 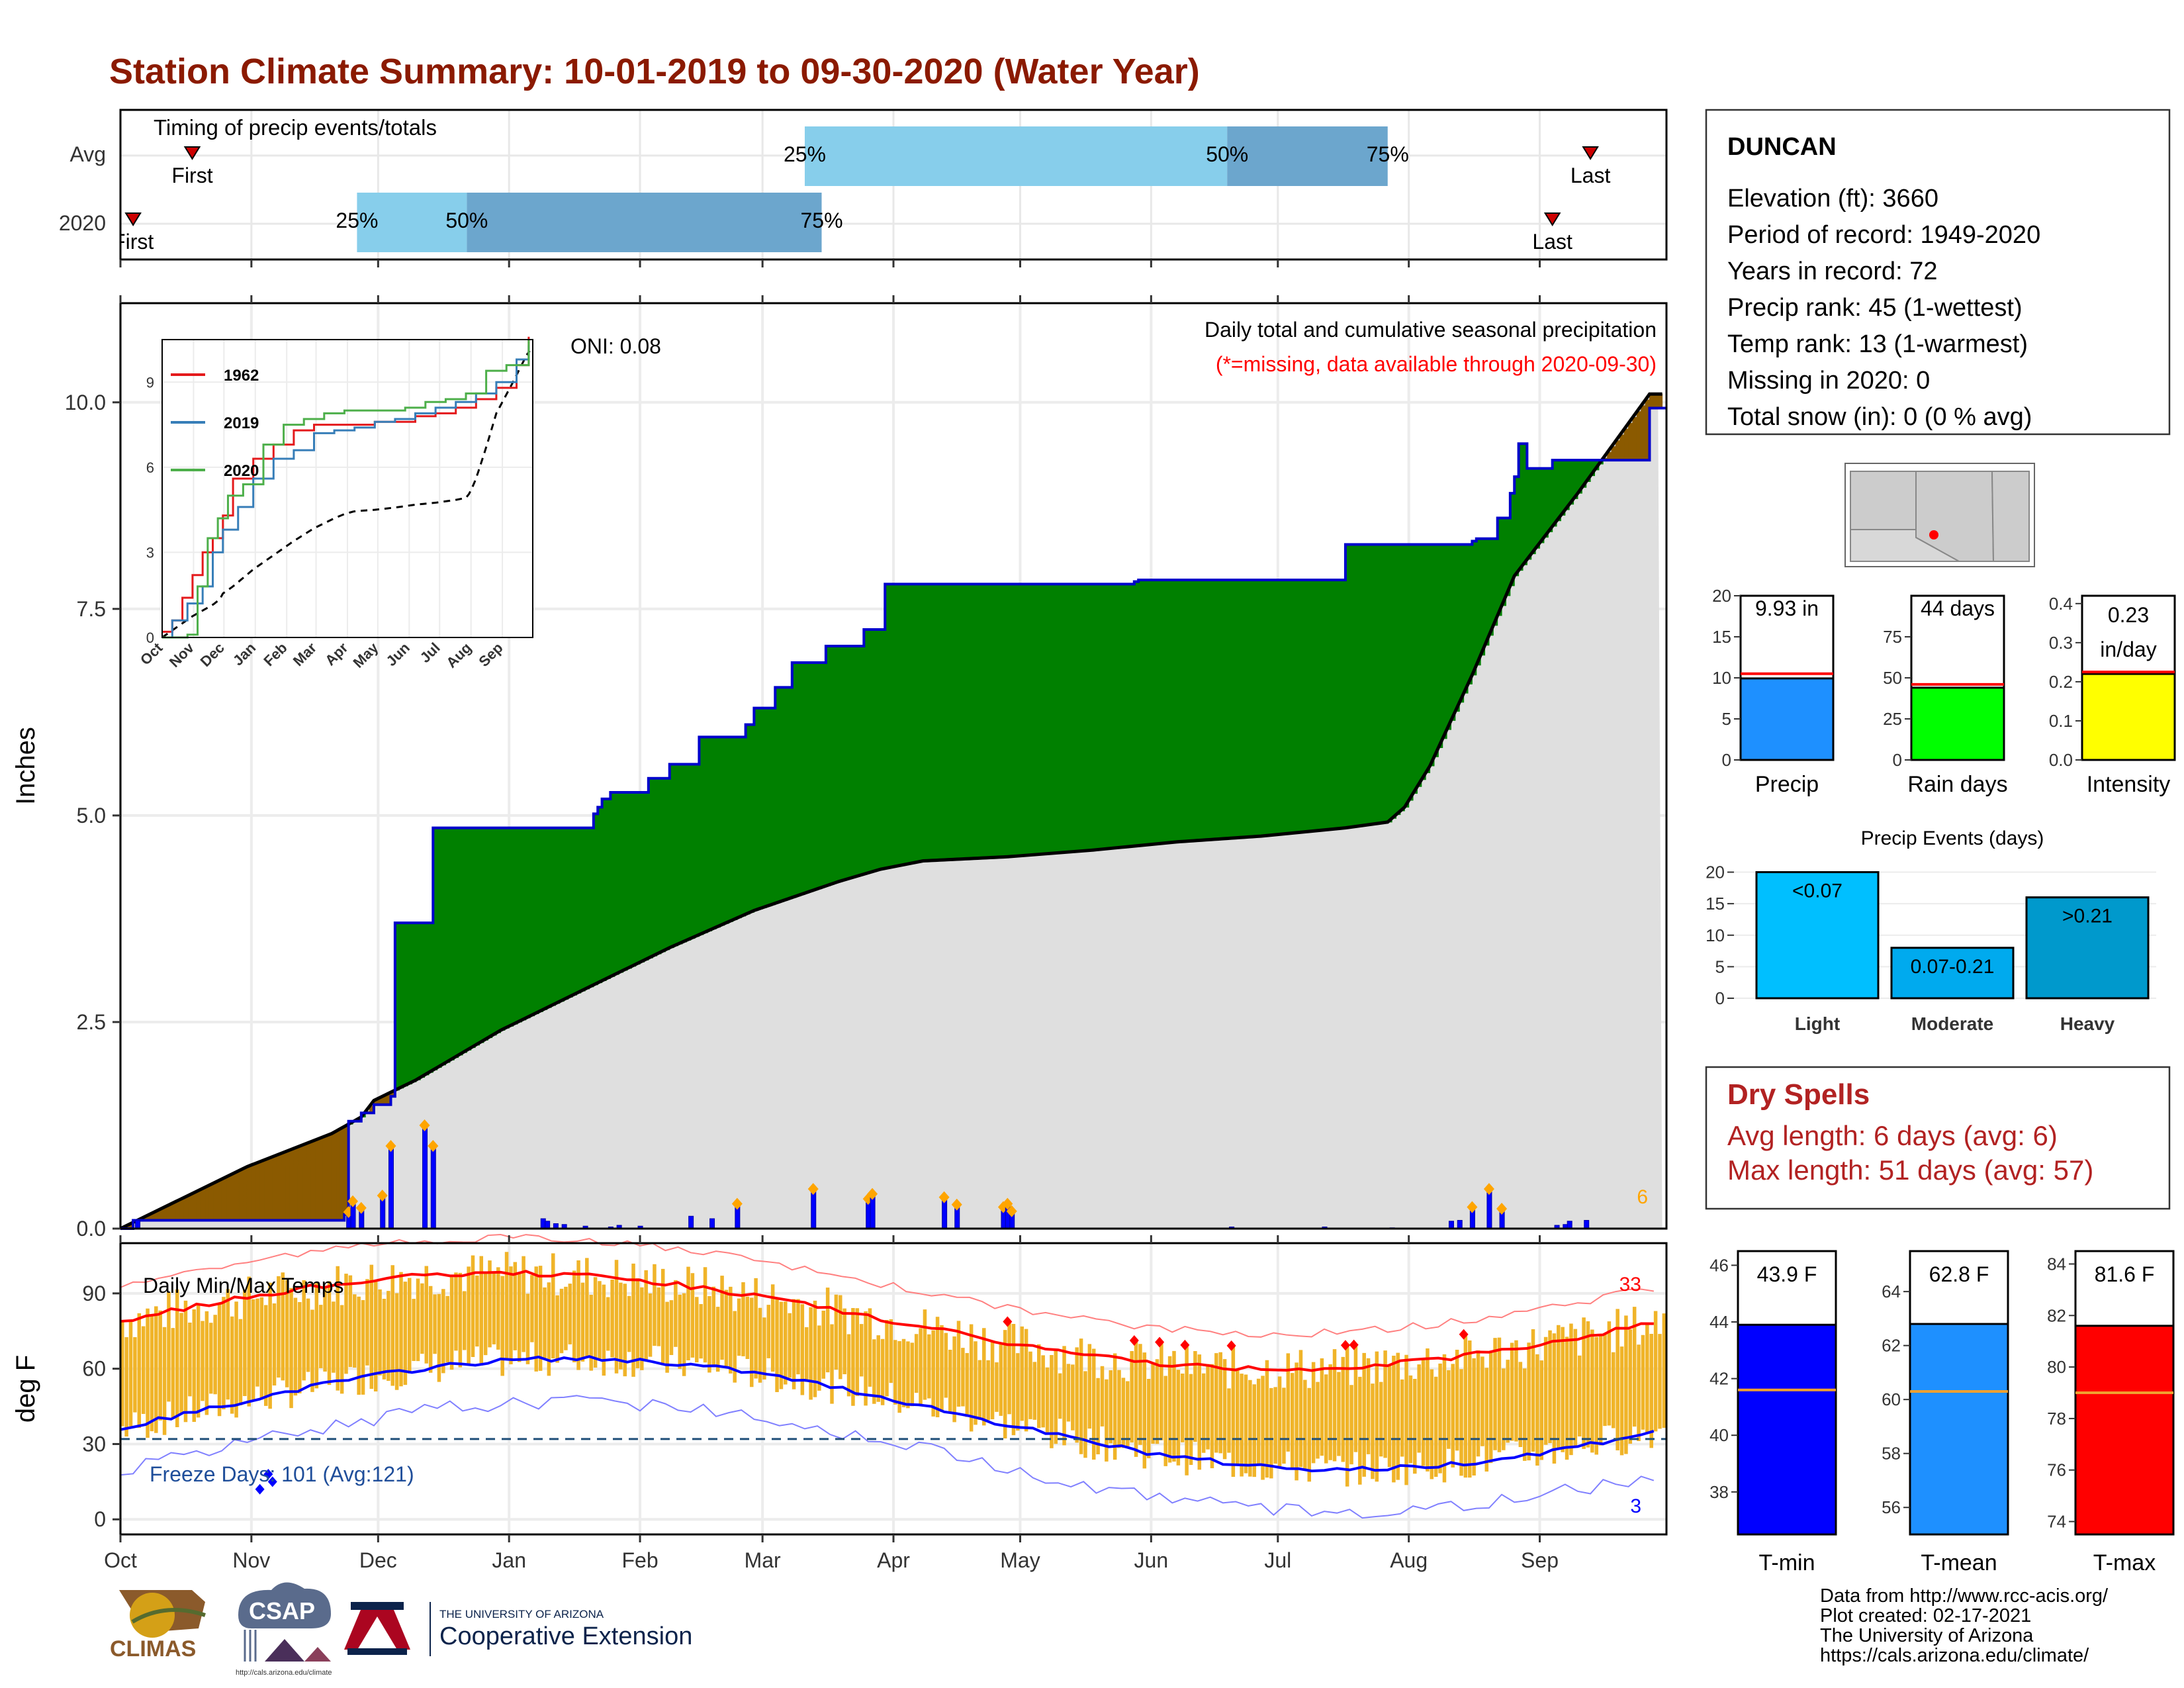 What do you see at coordinates (466, 220) in the screenshot?
I see `timing-2020-p50-label: 50%` at bounding box center [466, 220].